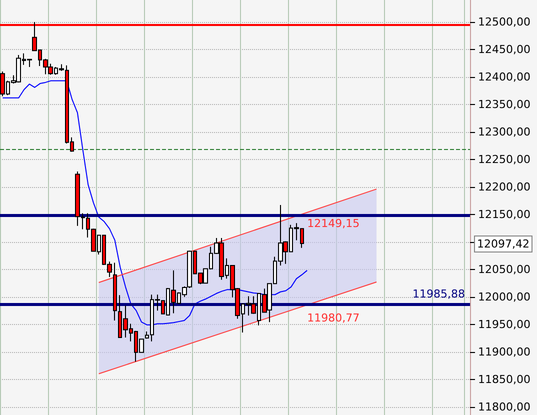 This screenshot has height=415, width=537. Describe the element at coordinates (504, 351) in the screenshot. I see `y-tick-label: 11900,00` at that location.